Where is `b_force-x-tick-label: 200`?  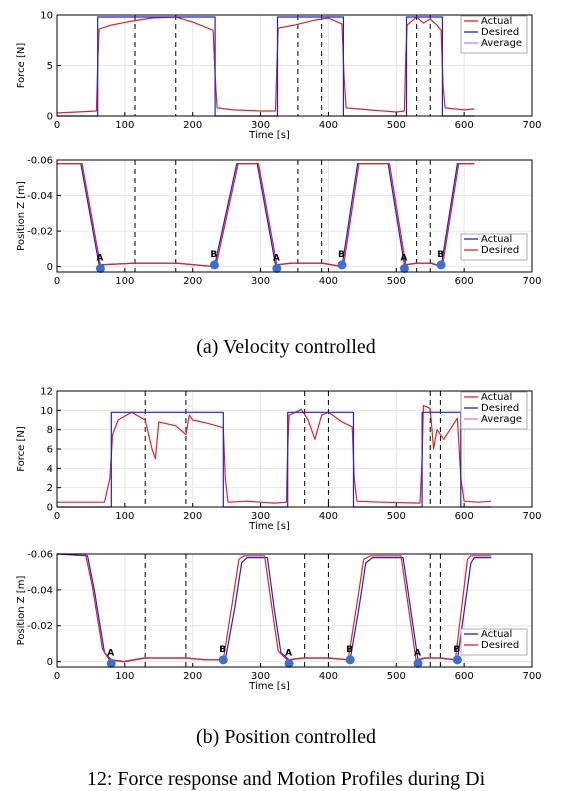
b_force-x-tick-label: 200 is located at coordinates (192, 516).